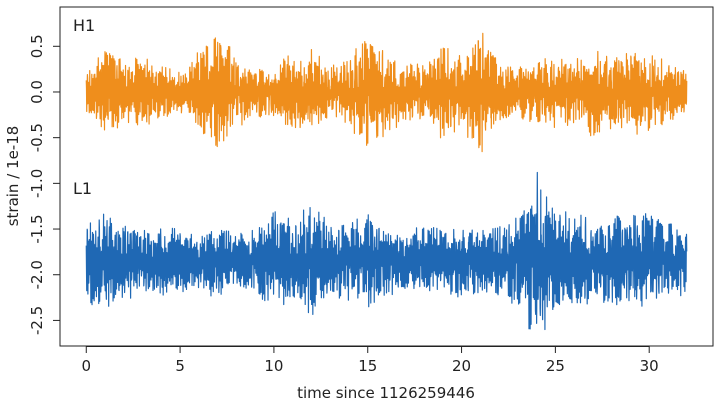  Describe the element at coordinates (180, 366) in the screenshot. I see `x-tick-label: 5` at that location.